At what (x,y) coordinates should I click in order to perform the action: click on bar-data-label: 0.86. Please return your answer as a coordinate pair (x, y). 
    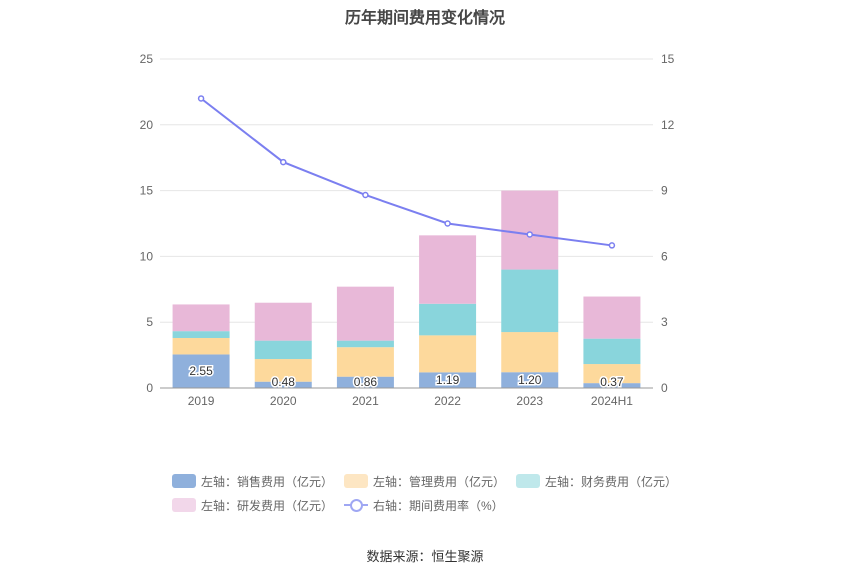
    Looking at the image, I should click on (366, 382).